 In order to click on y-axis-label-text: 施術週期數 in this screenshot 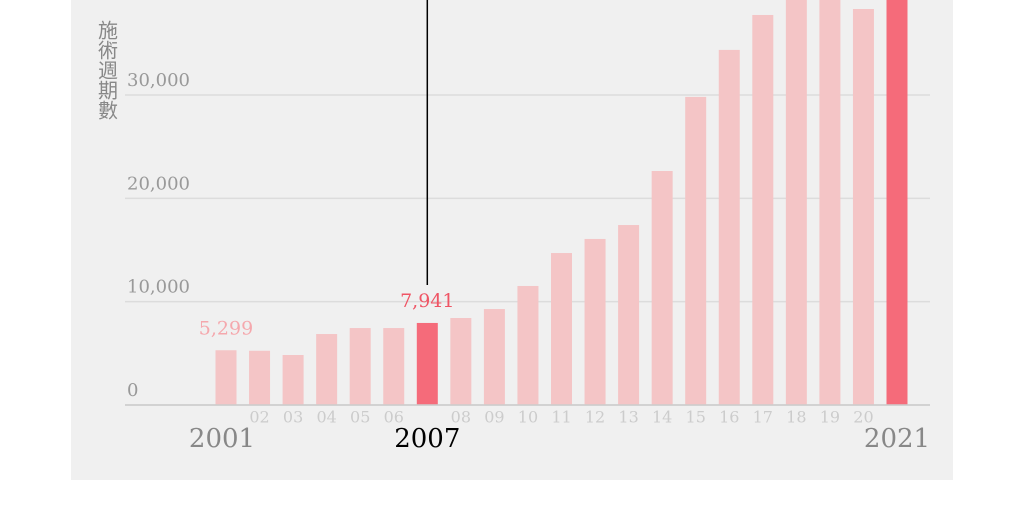, I will do `click(107, 70)`.